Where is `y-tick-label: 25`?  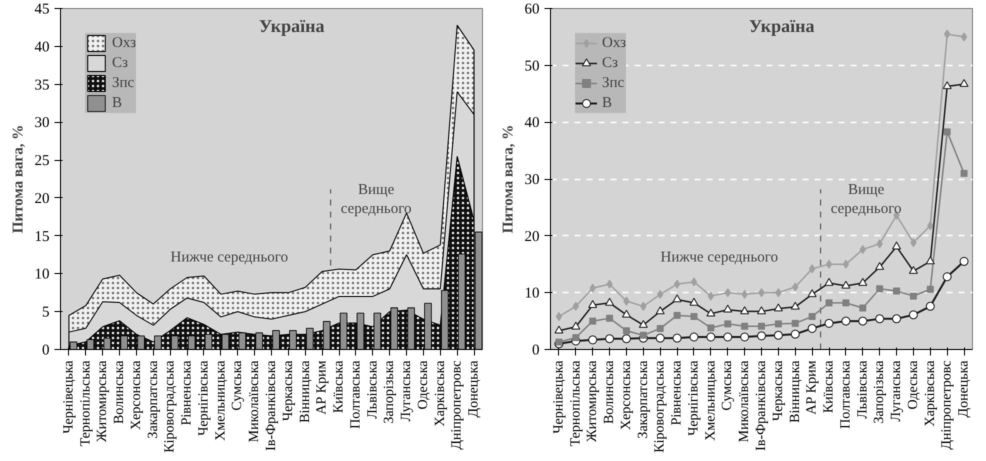
y-tick-label: 25 is located at coordinates (42, 161).